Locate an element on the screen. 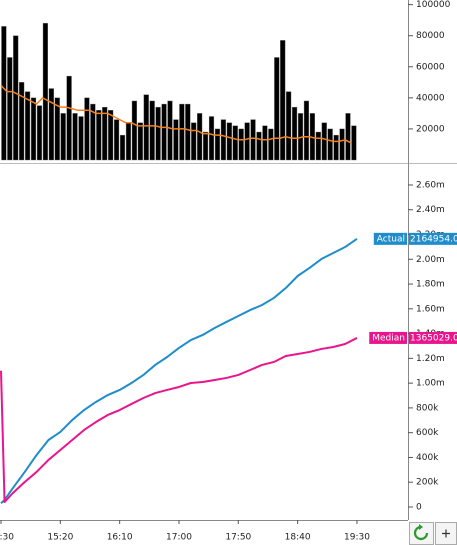 Image resolution: width=457 pixels, height=545 pixels. add-button is located at coordinates (446, 533).